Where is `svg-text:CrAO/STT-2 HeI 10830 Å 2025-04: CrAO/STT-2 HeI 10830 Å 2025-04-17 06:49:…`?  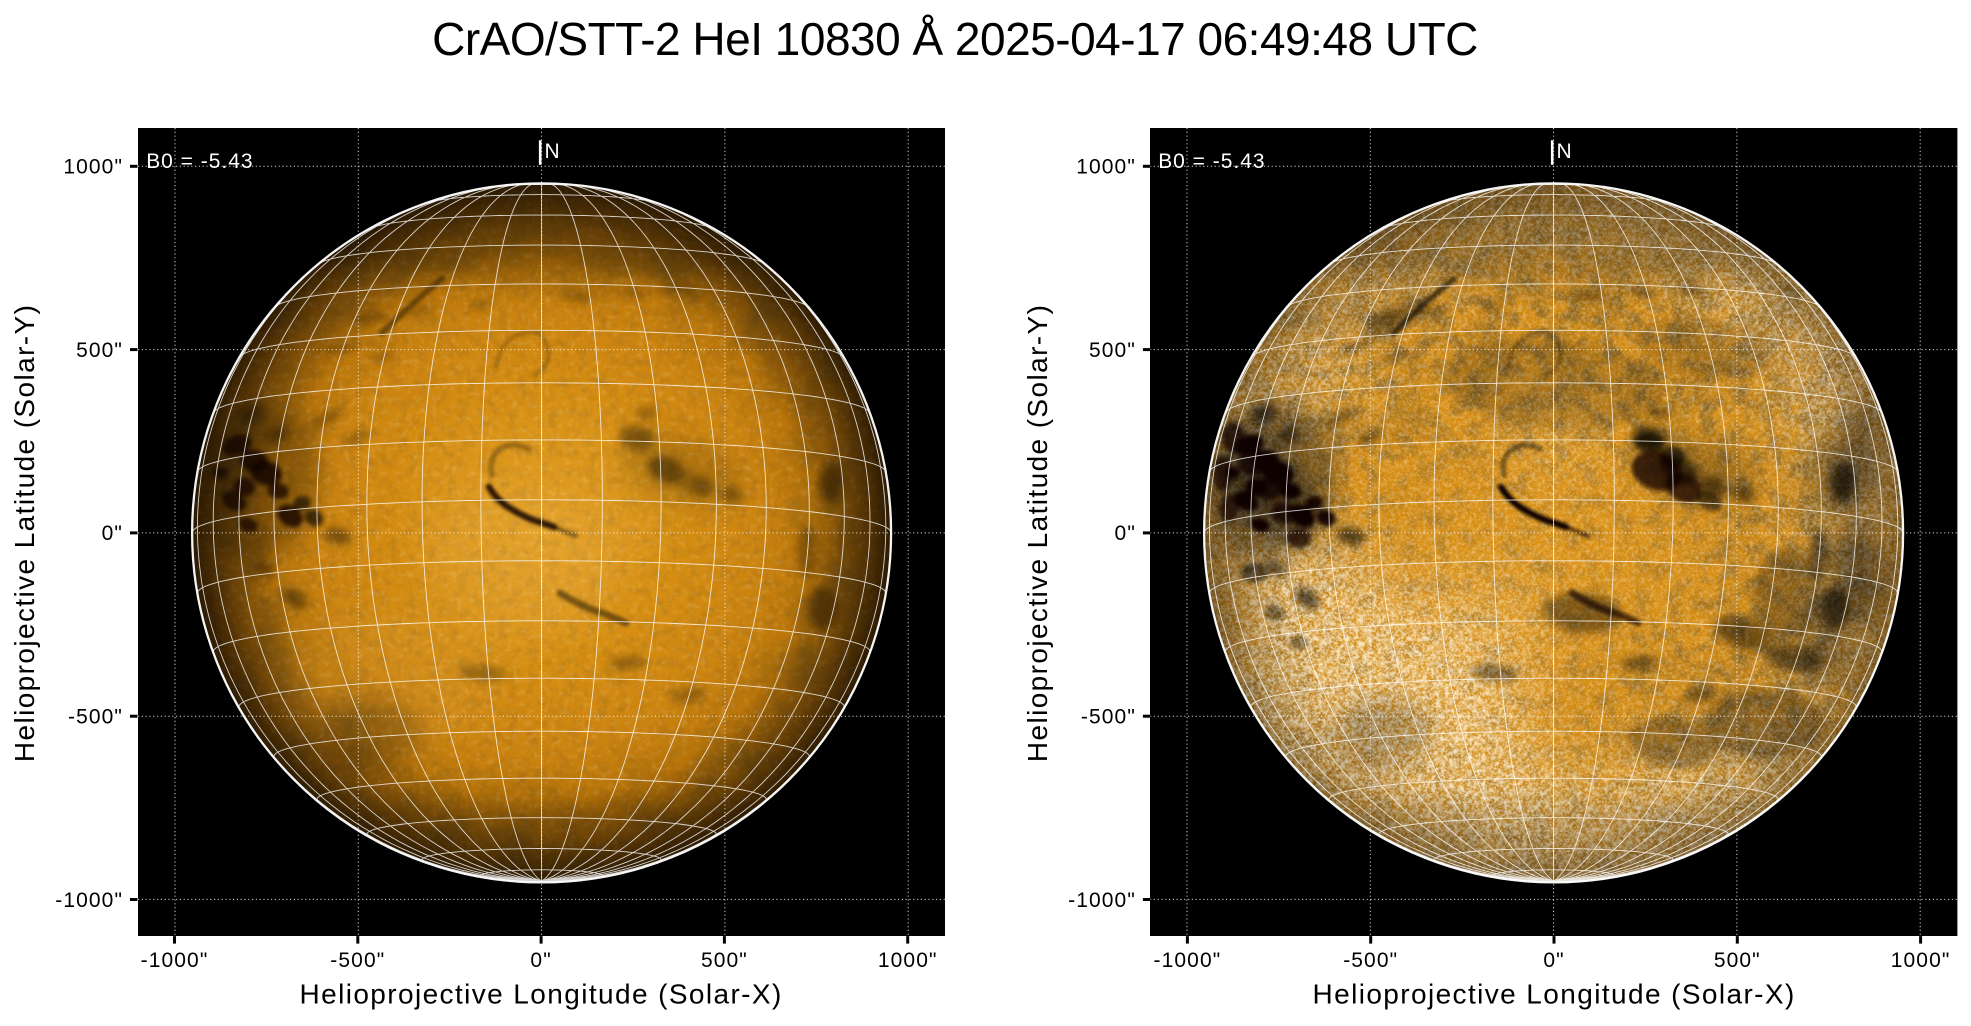 svg-text:CrAO/STT-2 HeI 10830 Å 2025-04: CrAO/STT-2 HeI 10830 Å 2025-04-17 06:49:… is located at coordinates (955, 39).